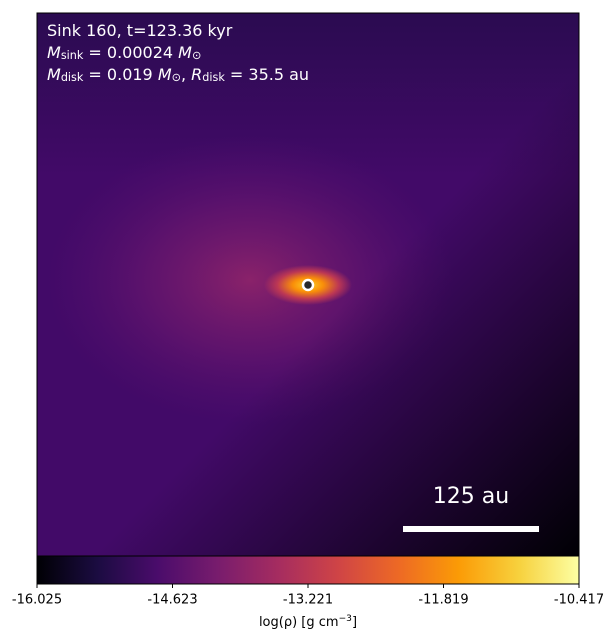 The height and width of the screenshot is (644, 615). Describe the element at coordinates (120, 74) in the screenshot. I see `text-segment: = 0.019` at that location.